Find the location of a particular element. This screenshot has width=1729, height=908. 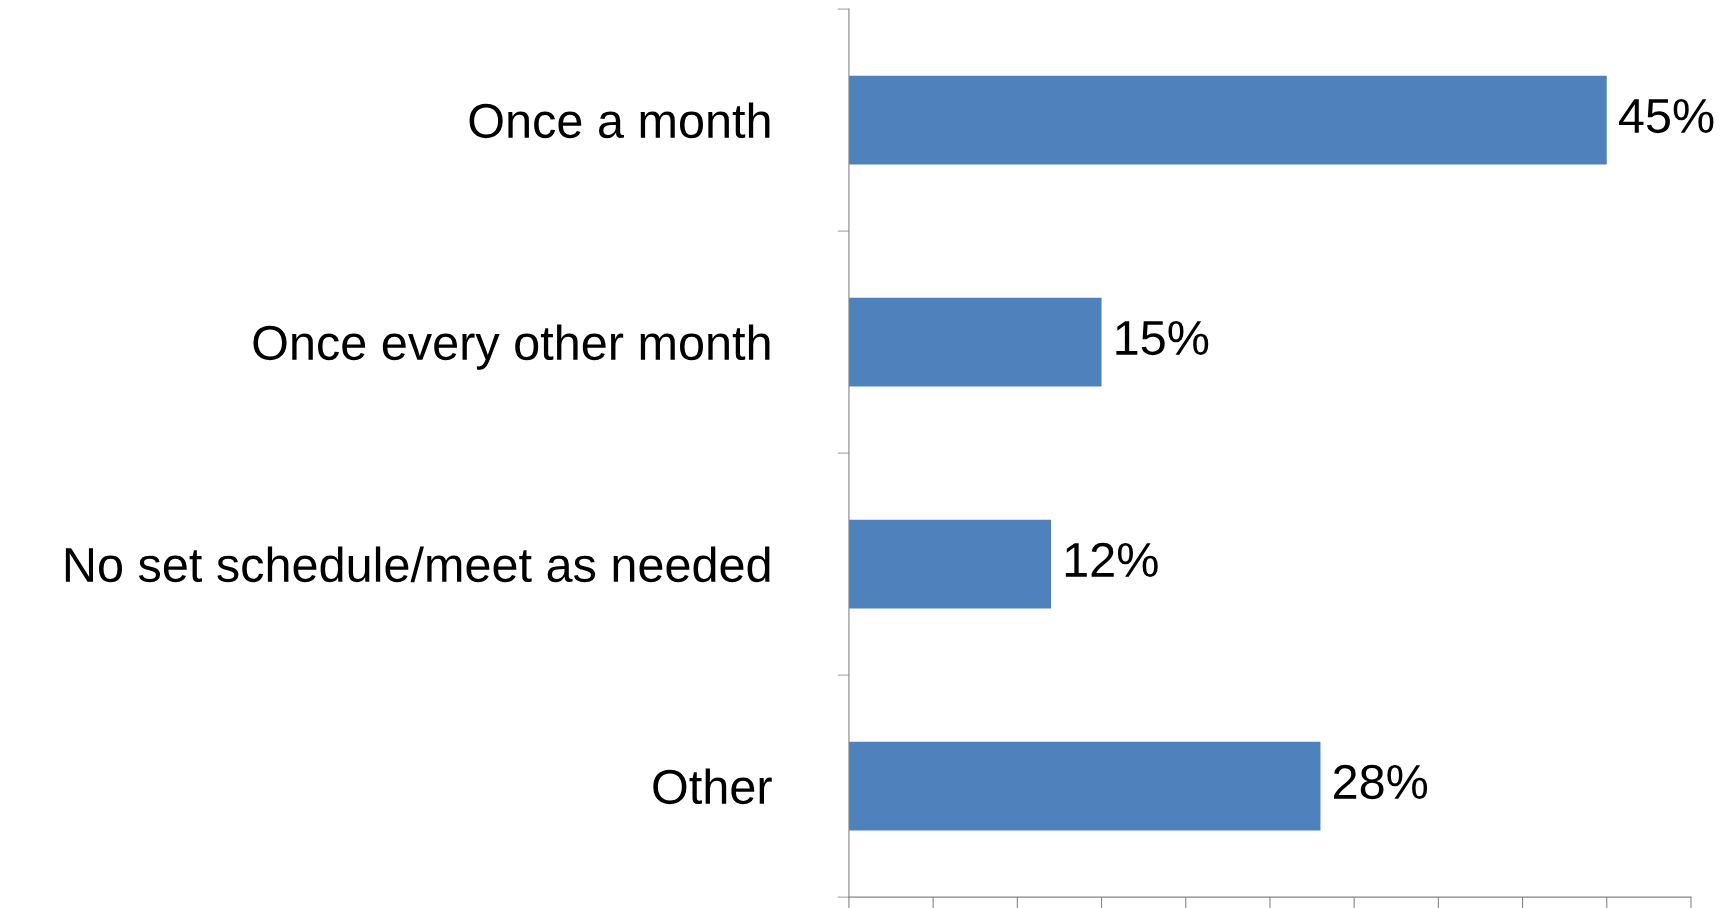

y-tick-label: Once a month is located at coordinates (619, 120).